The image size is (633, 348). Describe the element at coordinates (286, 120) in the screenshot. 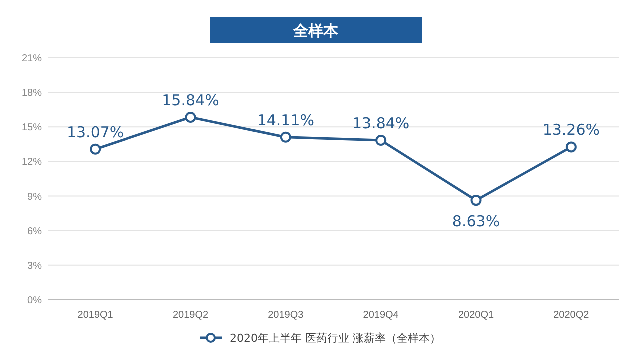

I see `data-label: 14.11%` at that location.